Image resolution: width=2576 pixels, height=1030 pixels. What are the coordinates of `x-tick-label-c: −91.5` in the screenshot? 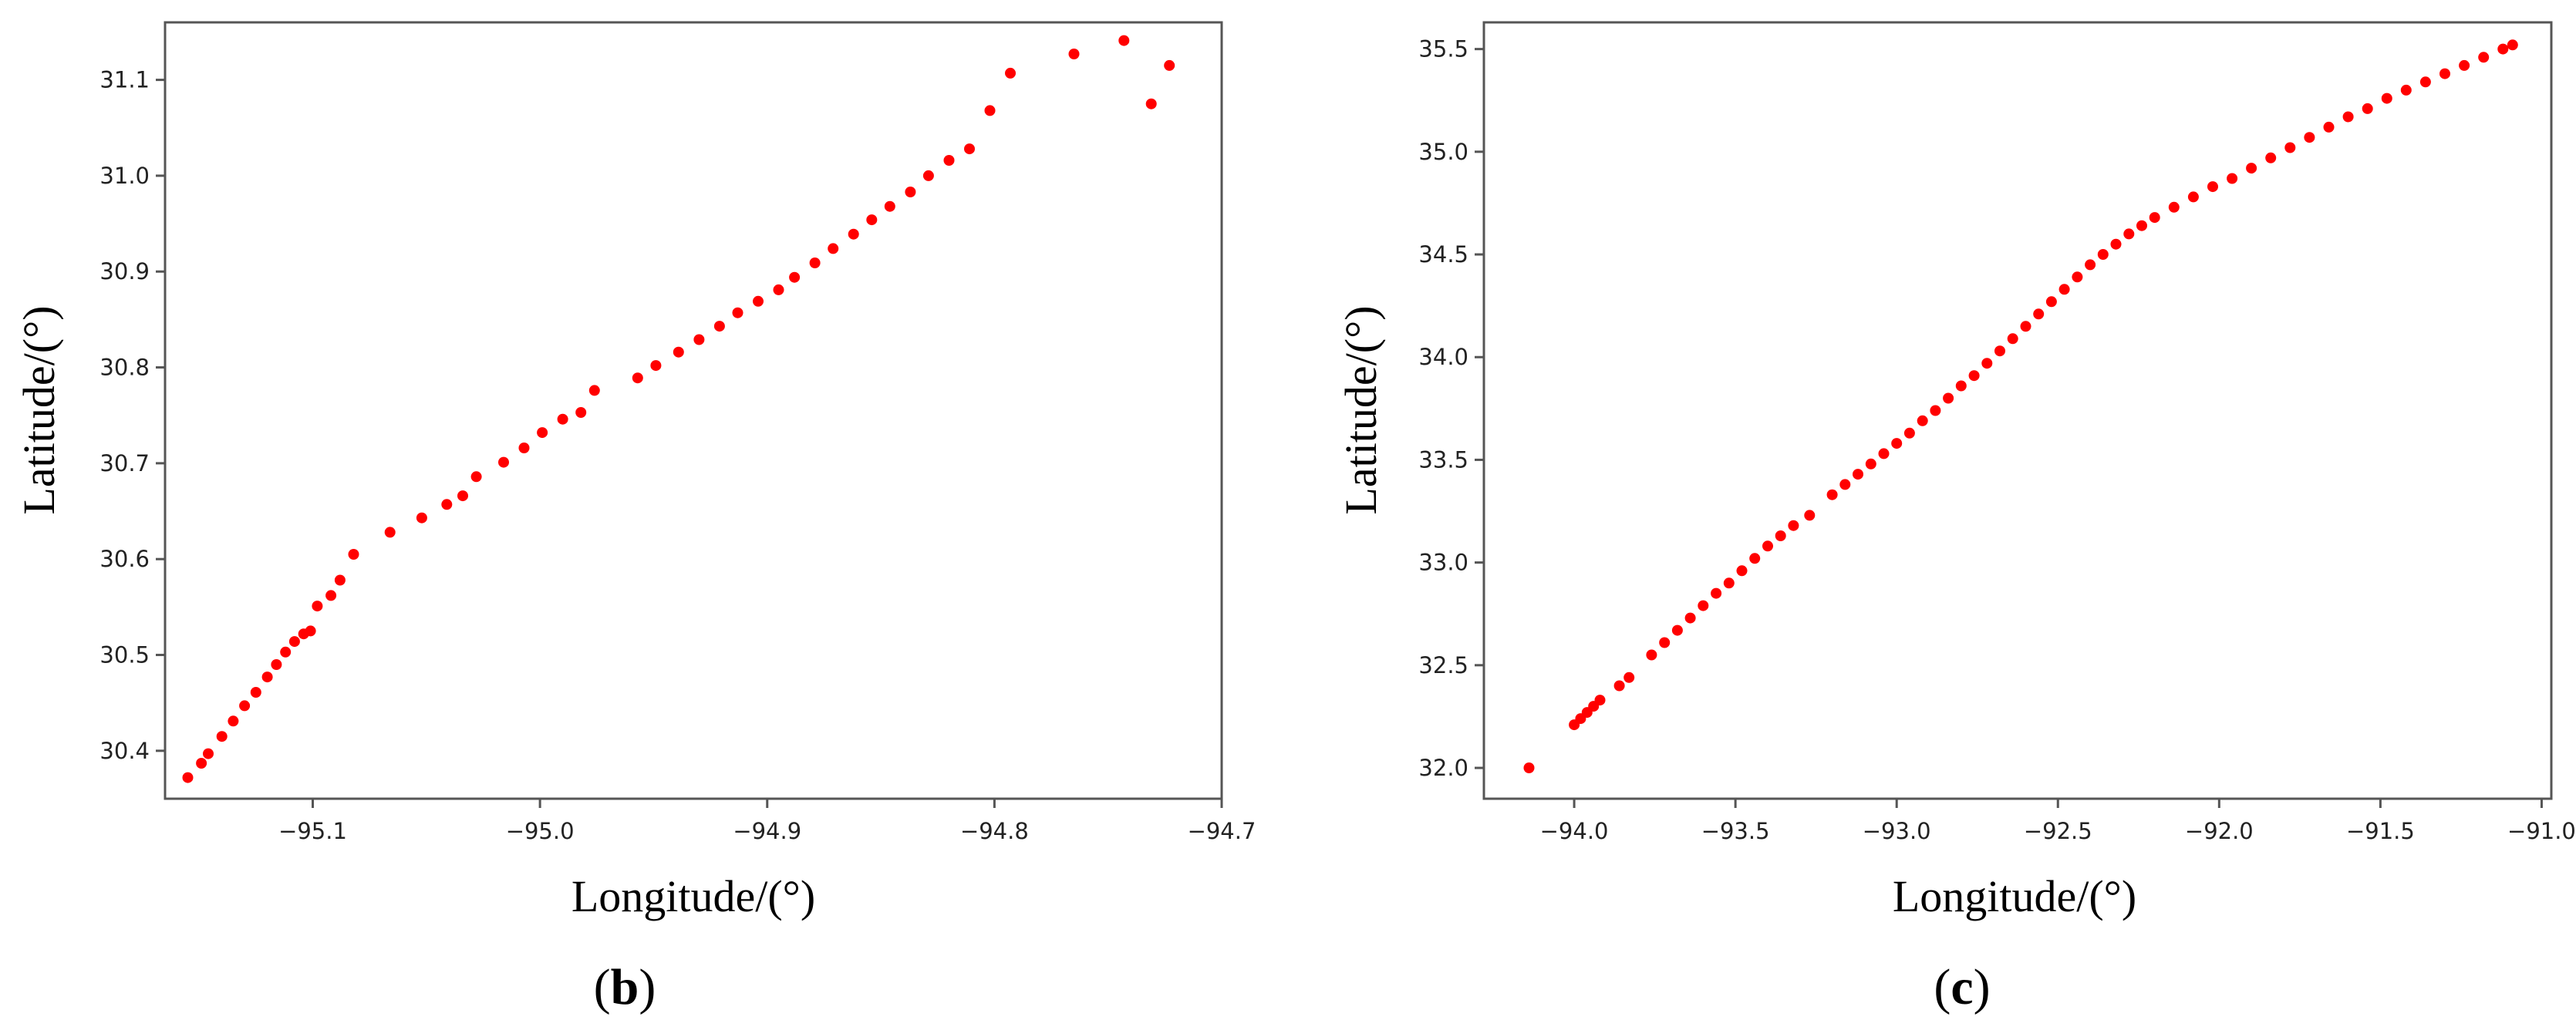 It's located at (2380, 831).